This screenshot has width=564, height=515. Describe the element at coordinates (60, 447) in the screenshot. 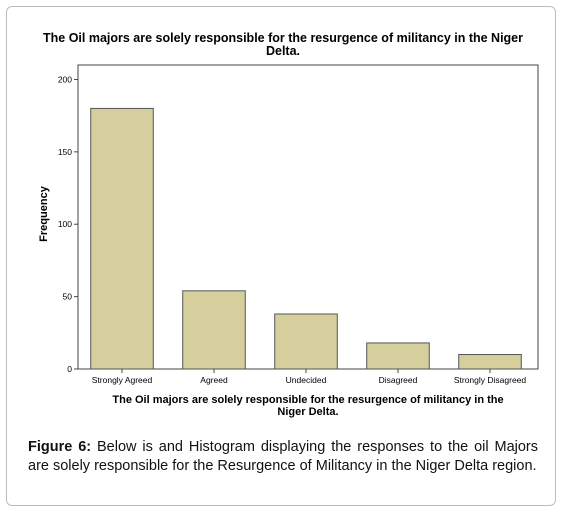

I see `caption-label: Figure 6:` at that location.